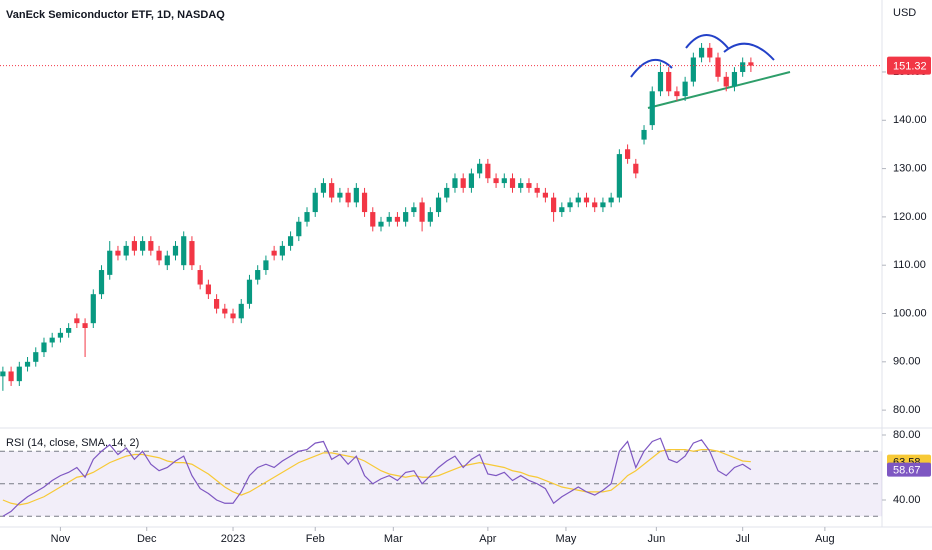  I want to click on rsi-line, so click(377, 477).